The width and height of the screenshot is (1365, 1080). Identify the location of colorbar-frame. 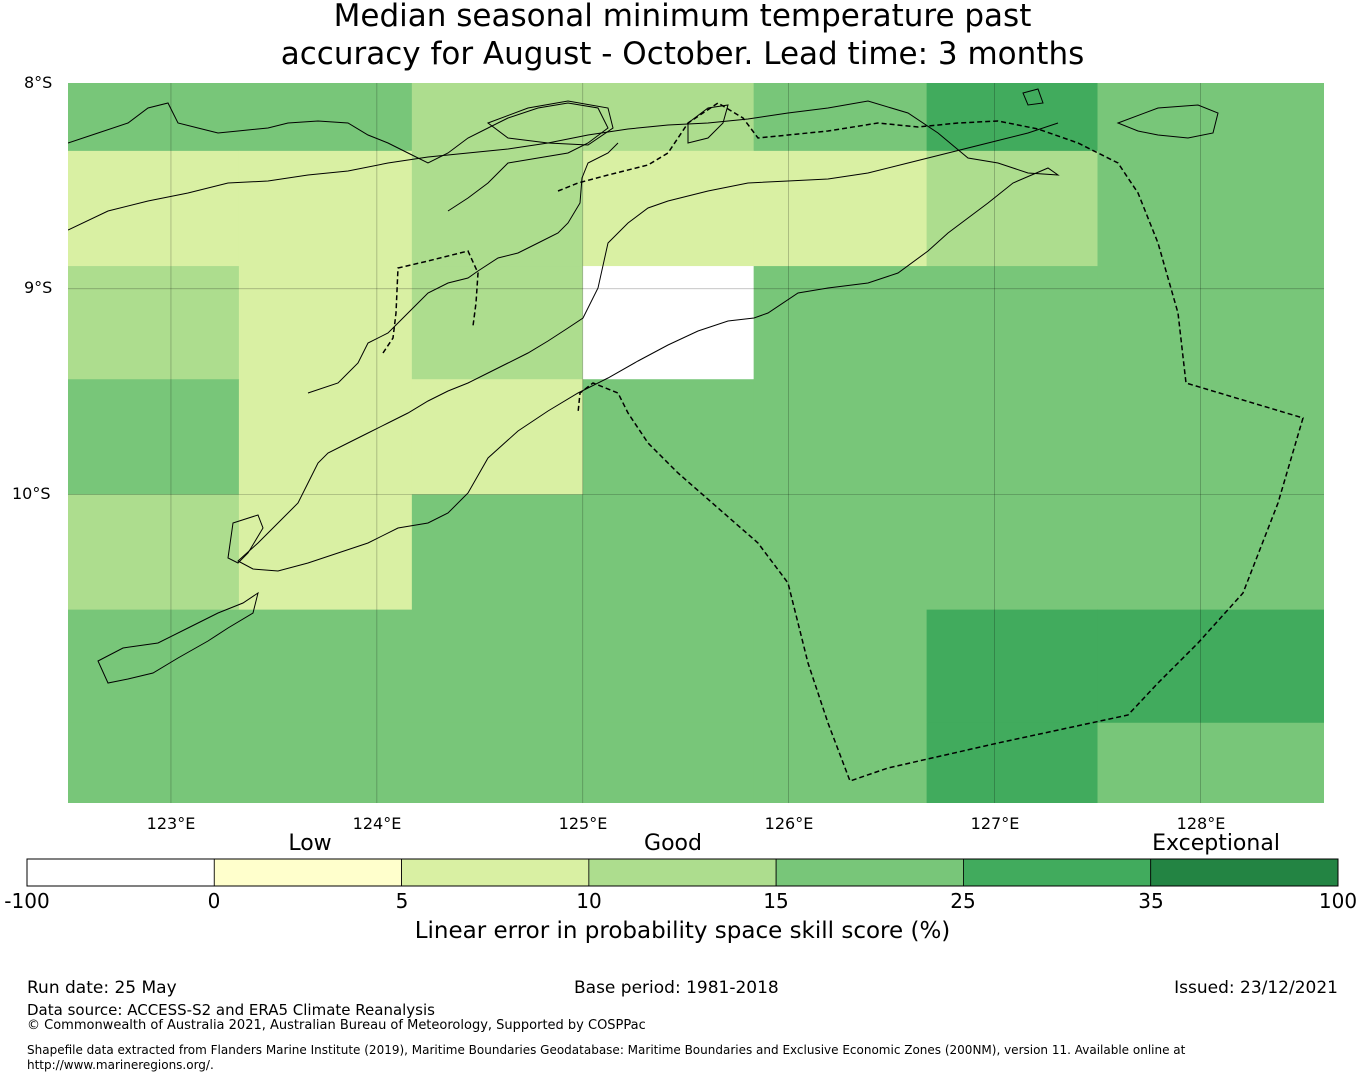
(682, 872).